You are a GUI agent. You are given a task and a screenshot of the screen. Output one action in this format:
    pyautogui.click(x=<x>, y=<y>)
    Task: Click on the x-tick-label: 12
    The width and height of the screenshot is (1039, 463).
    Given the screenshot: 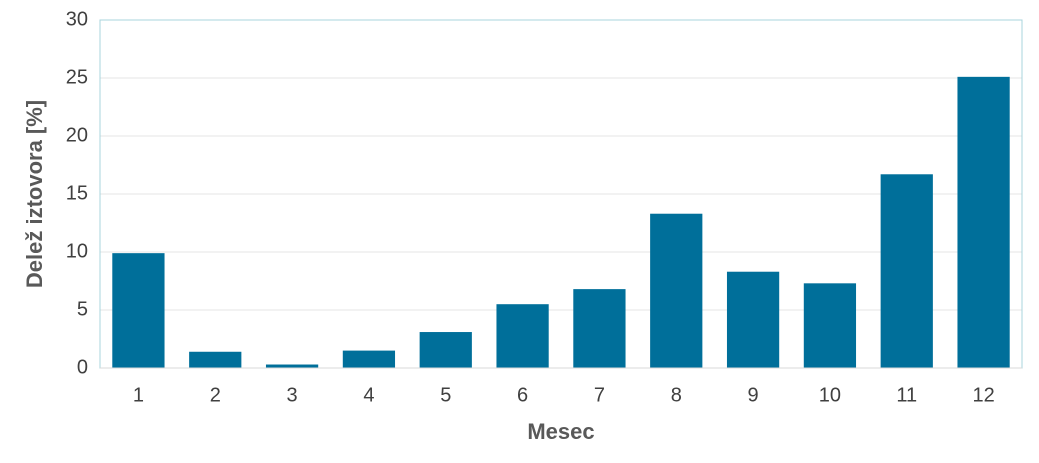 What is the action you would take?
    pyautogui.click(x=983, y=395)
    